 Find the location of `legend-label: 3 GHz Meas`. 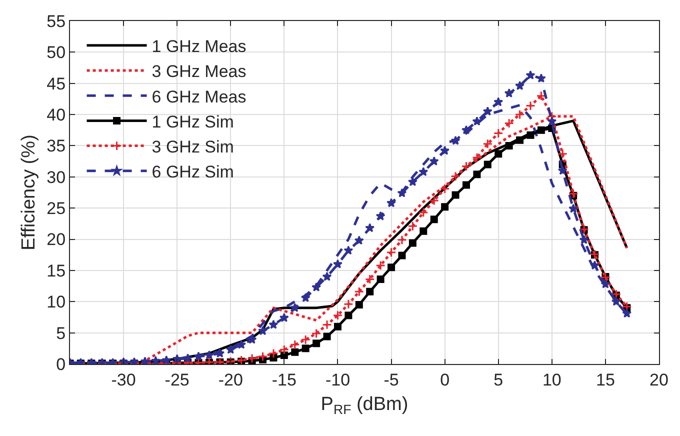

legend-label: 3 GHz Meas is located at coordinates (199, 72).